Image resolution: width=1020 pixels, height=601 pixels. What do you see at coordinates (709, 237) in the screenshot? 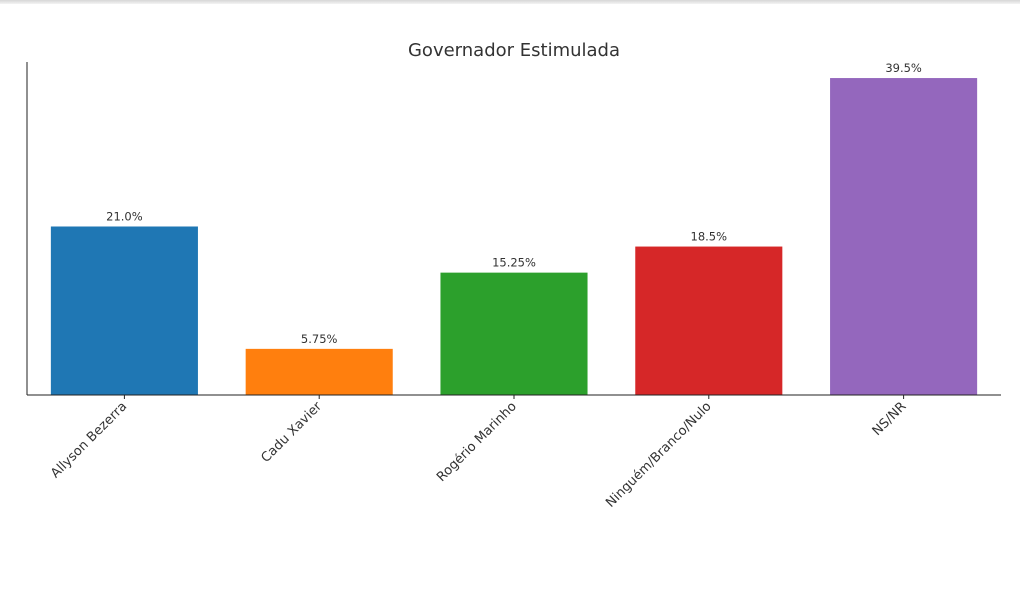
I see `bar-value-label: 18.5%` at bounding box center [709, 237].